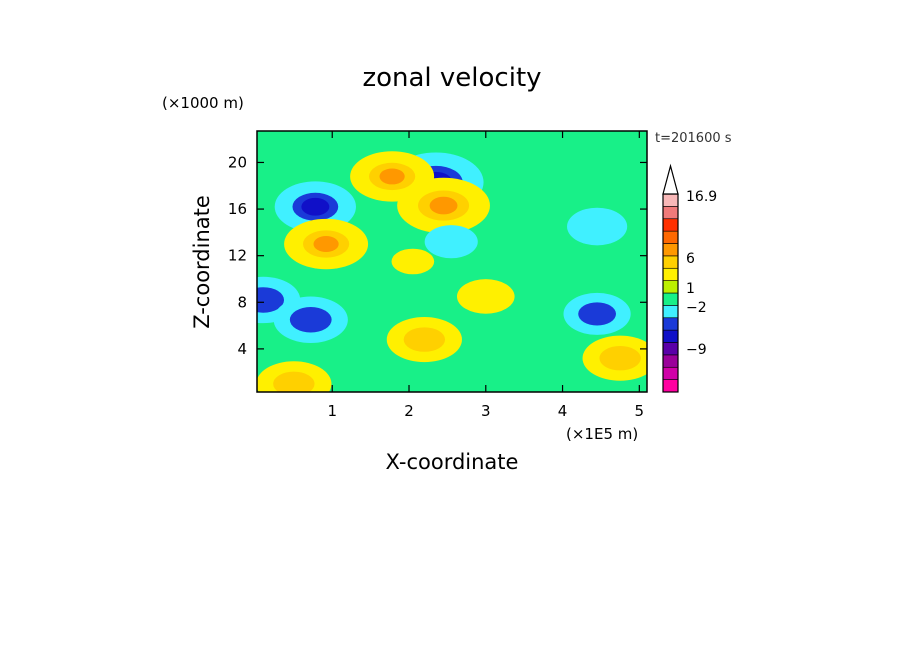 This screenshot has height=654, width=904. I want to click on y-tick-label-2: 12, so click(237, 256).